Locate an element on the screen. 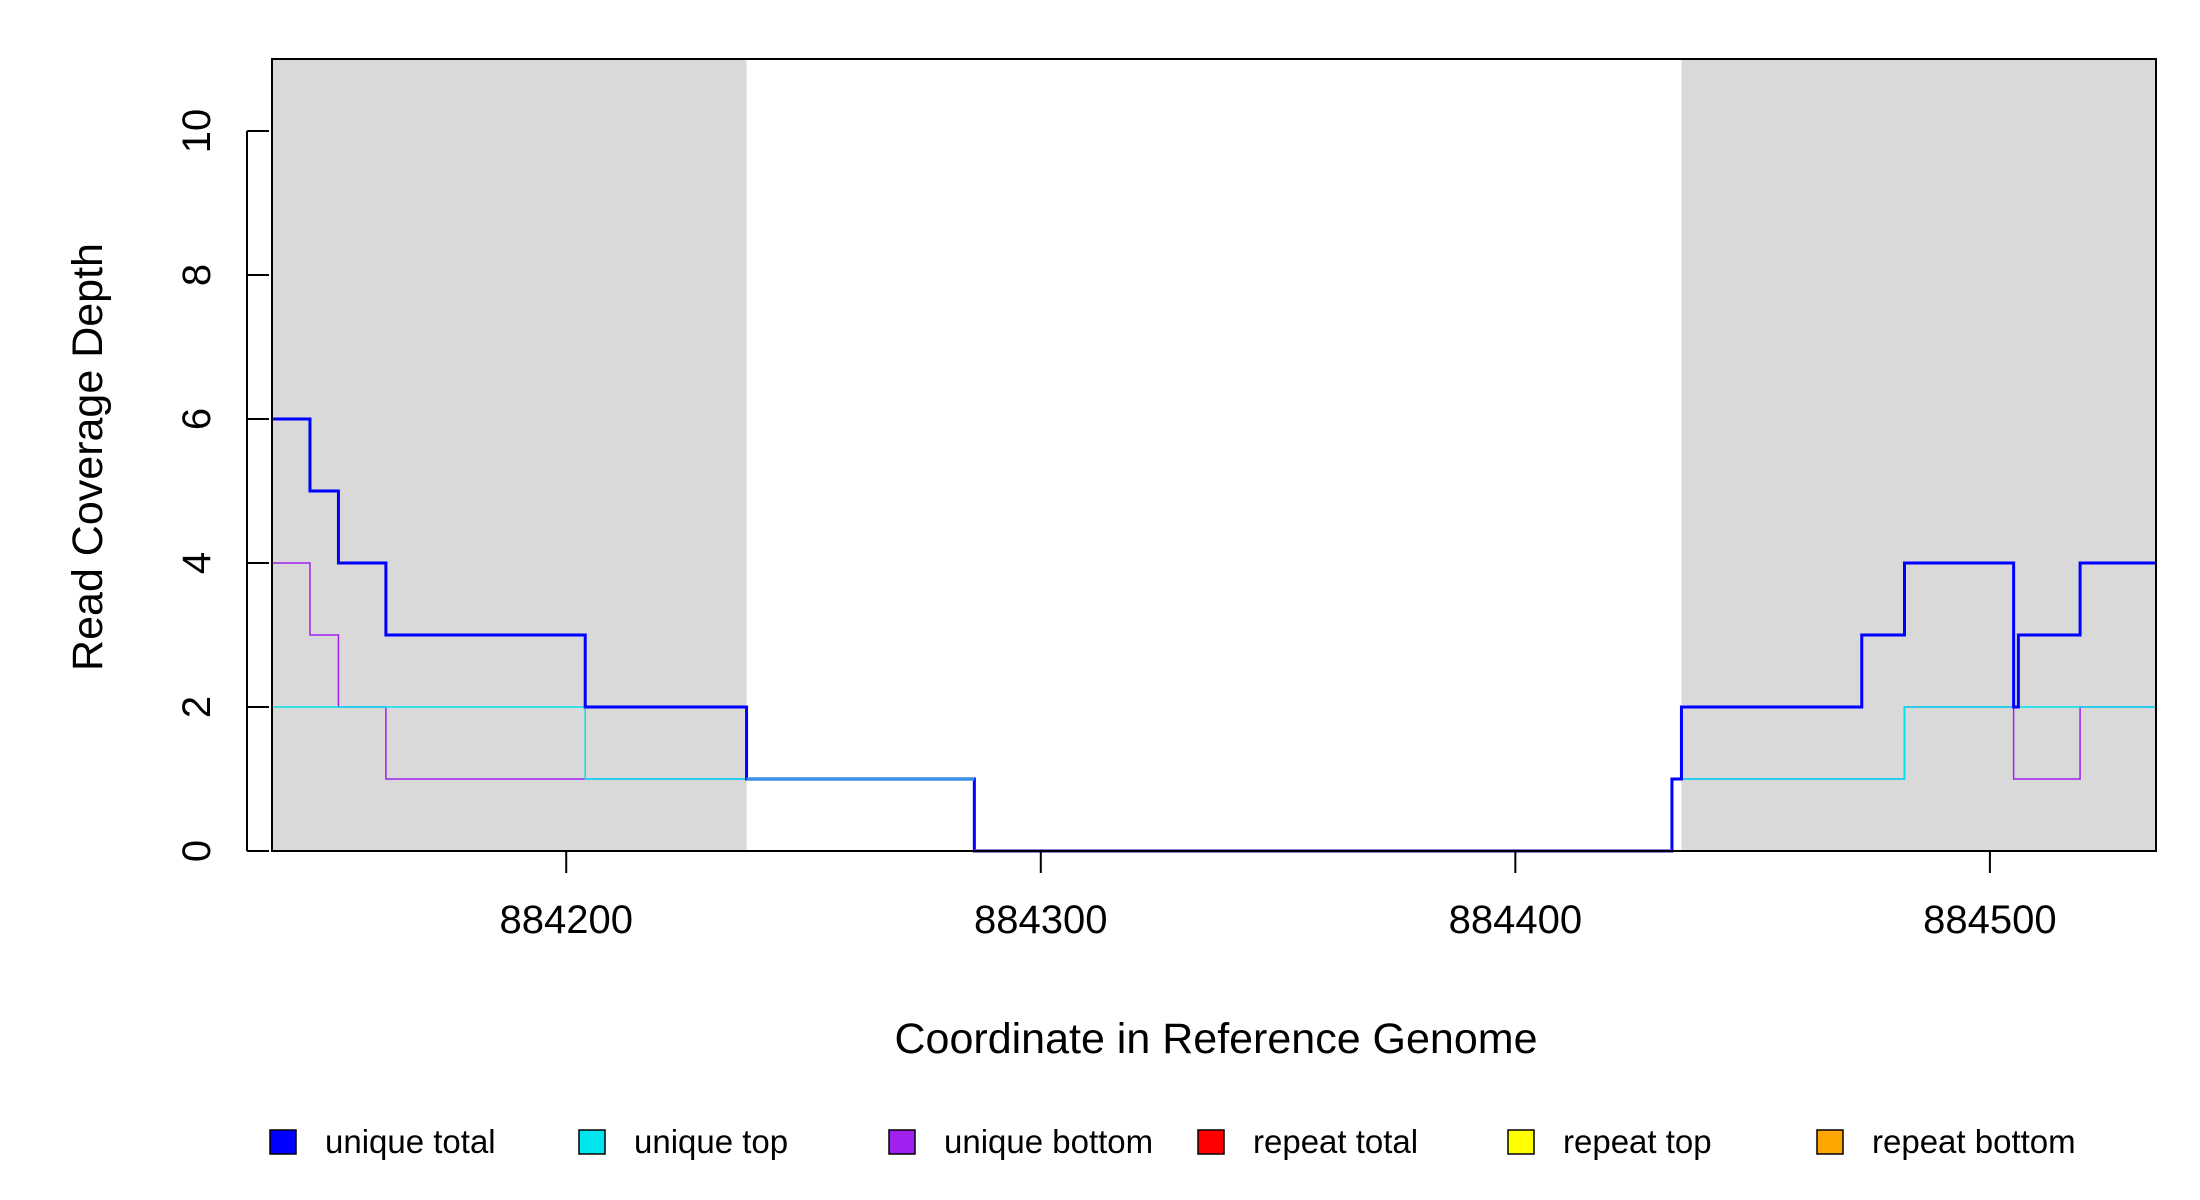 This screenshot has height=1200, width=2200. y-axis: 0 2 4 6 8 10 is located at coordinates (222, 485).